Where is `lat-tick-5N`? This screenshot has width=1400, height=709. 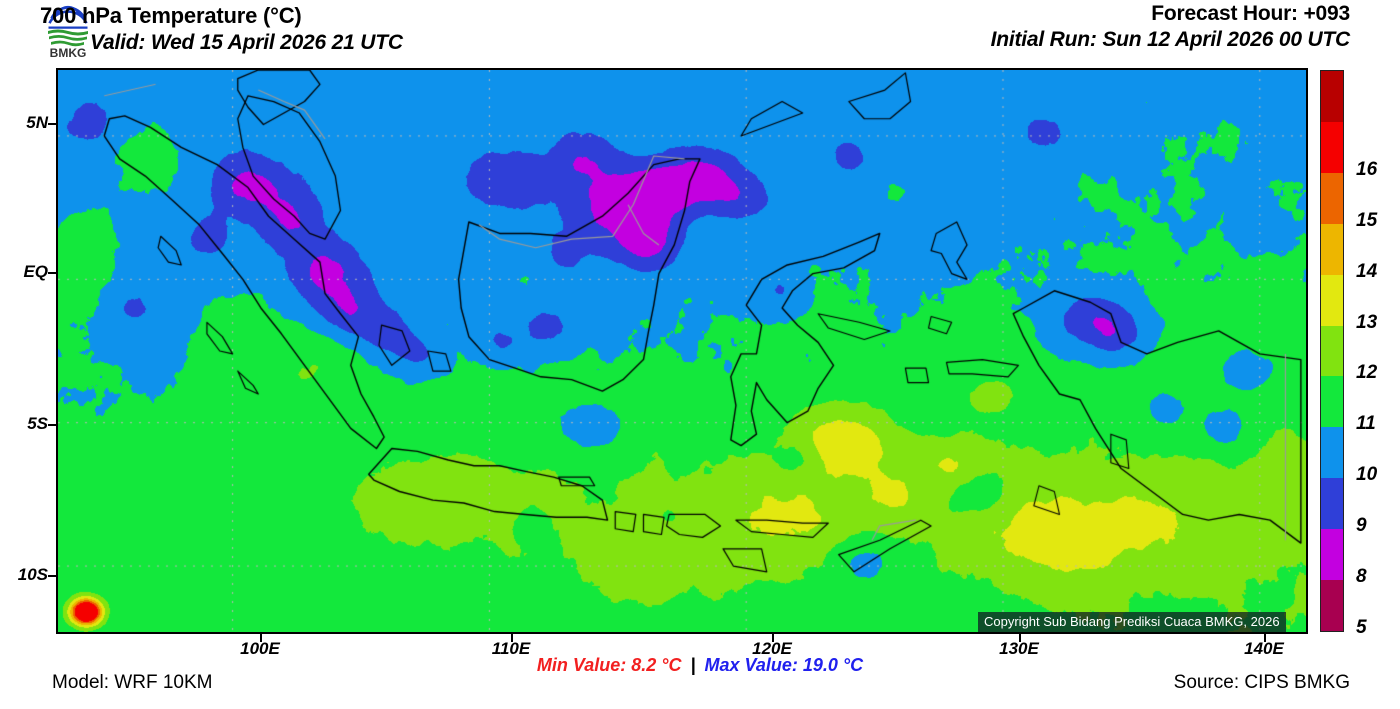
lat-tick-5N is located at coordinates (52, 124).